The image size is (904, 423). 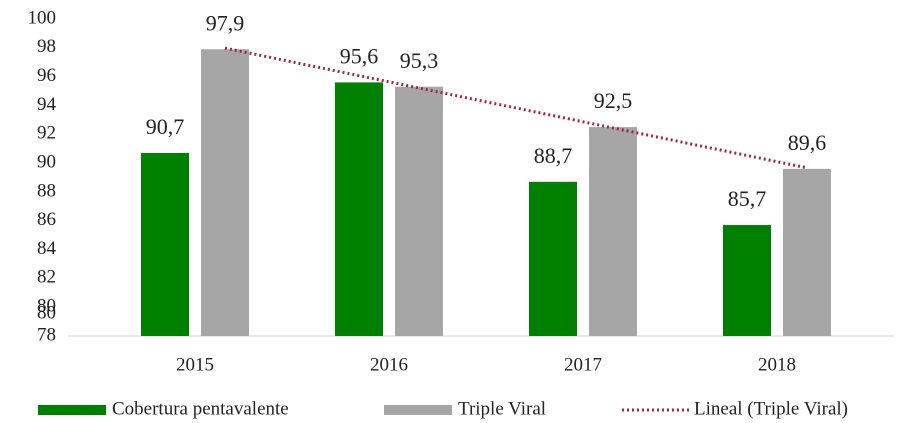 I want to click on x-tick-label: 2017, so click(x=583, y=364).